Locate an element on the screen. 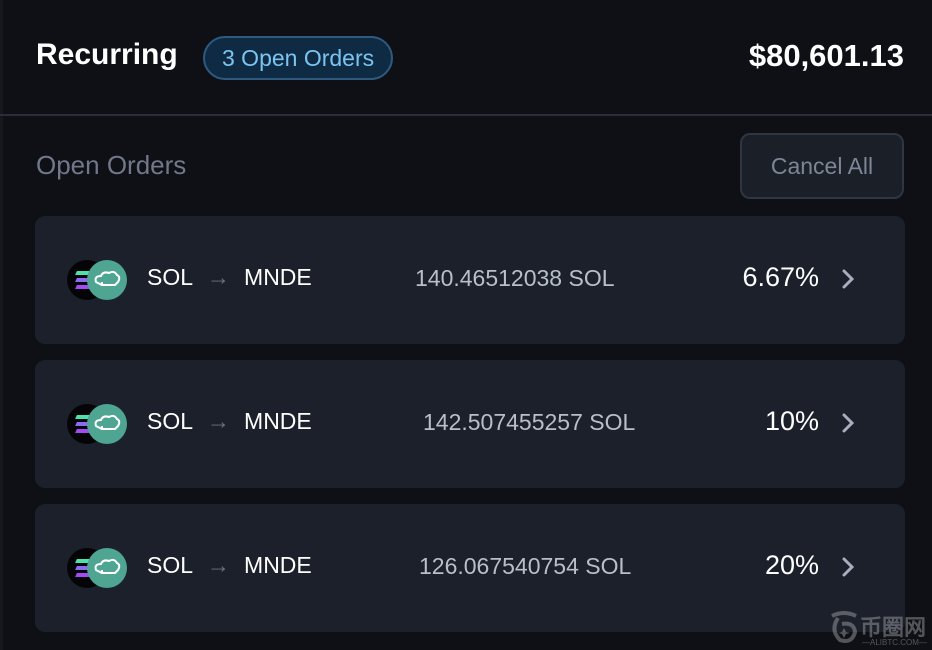 The height and width of the screenshot is (650, 932). watermark-logo-icon is located at coordinates (844, 627).